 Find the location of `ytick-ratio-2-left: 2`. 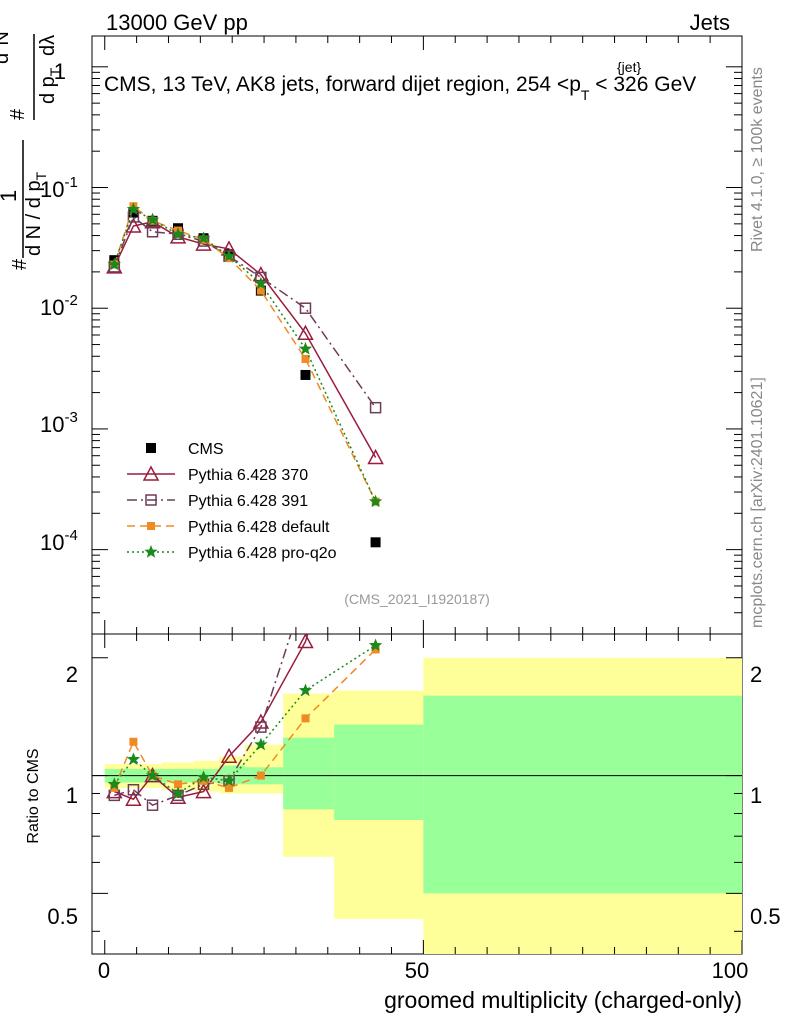

ytick-ratio-2-left: 2 is located at coordinates (72, 674).